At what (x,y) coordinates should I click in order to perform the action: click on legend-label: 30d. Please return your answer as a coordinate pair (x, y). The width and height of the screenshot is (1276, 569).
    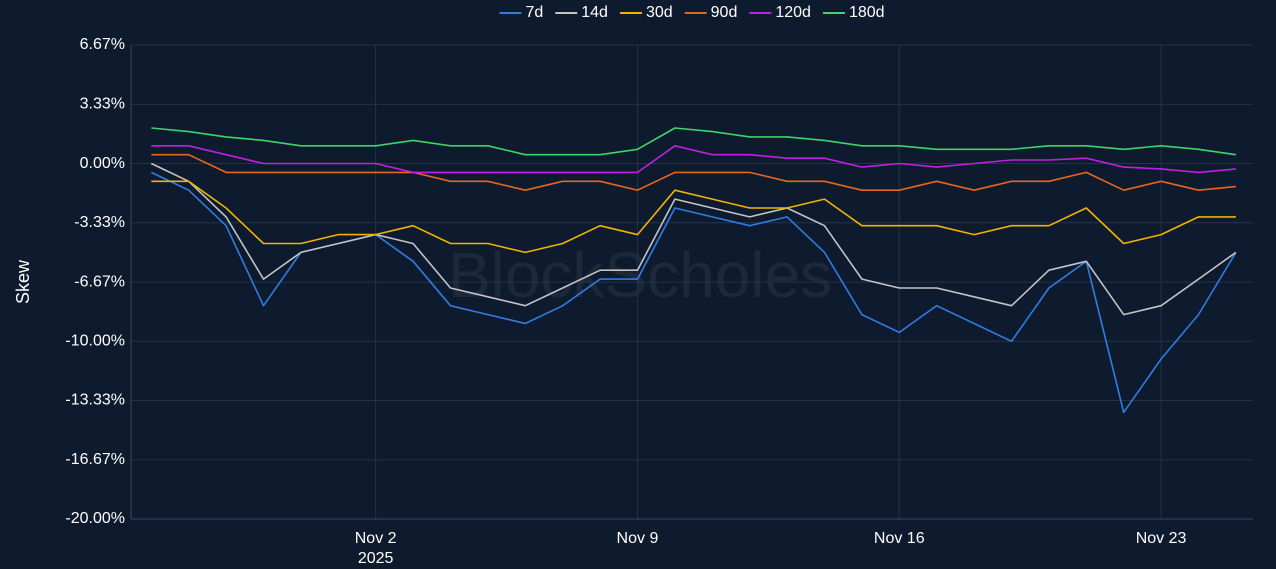
    Looking at the image, I should click on (659, 12).